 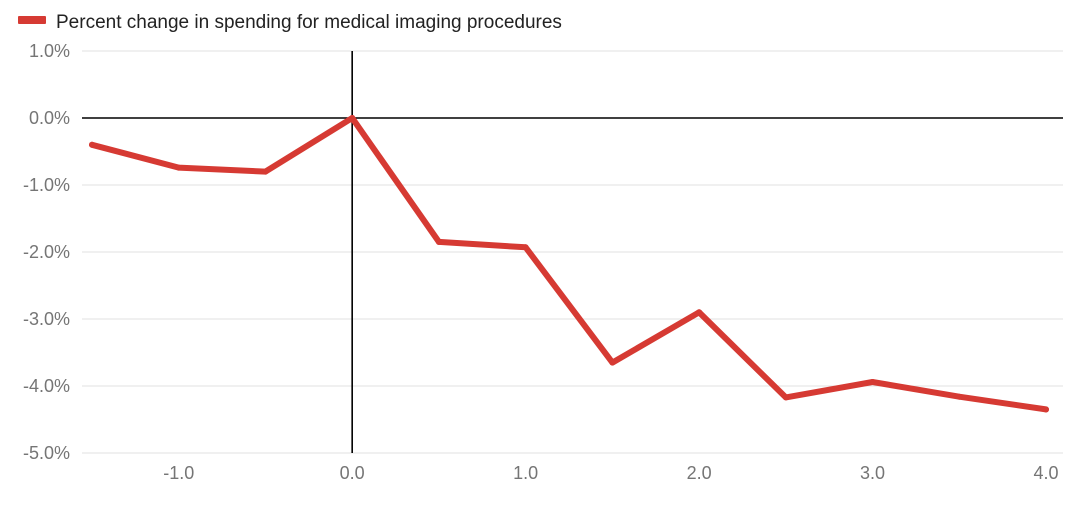 I want to click on legend-swatch, so click(x=32, y=20).